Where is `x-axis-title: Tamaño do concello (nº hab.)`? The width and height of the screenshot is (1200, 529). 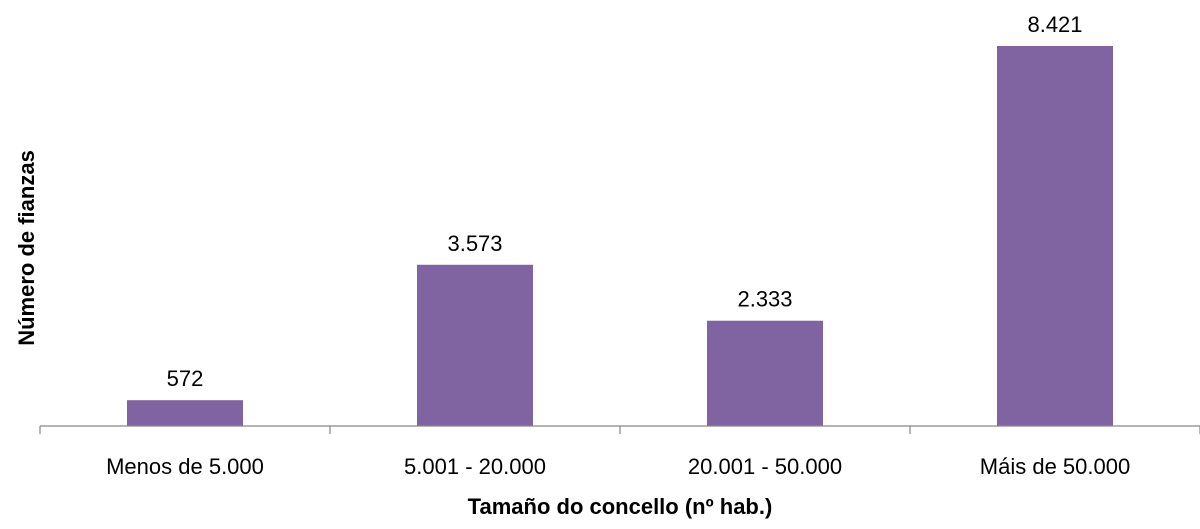
x-axis-title: Tamaño do concello (nº hab.) is located at coordinates (620, 506).